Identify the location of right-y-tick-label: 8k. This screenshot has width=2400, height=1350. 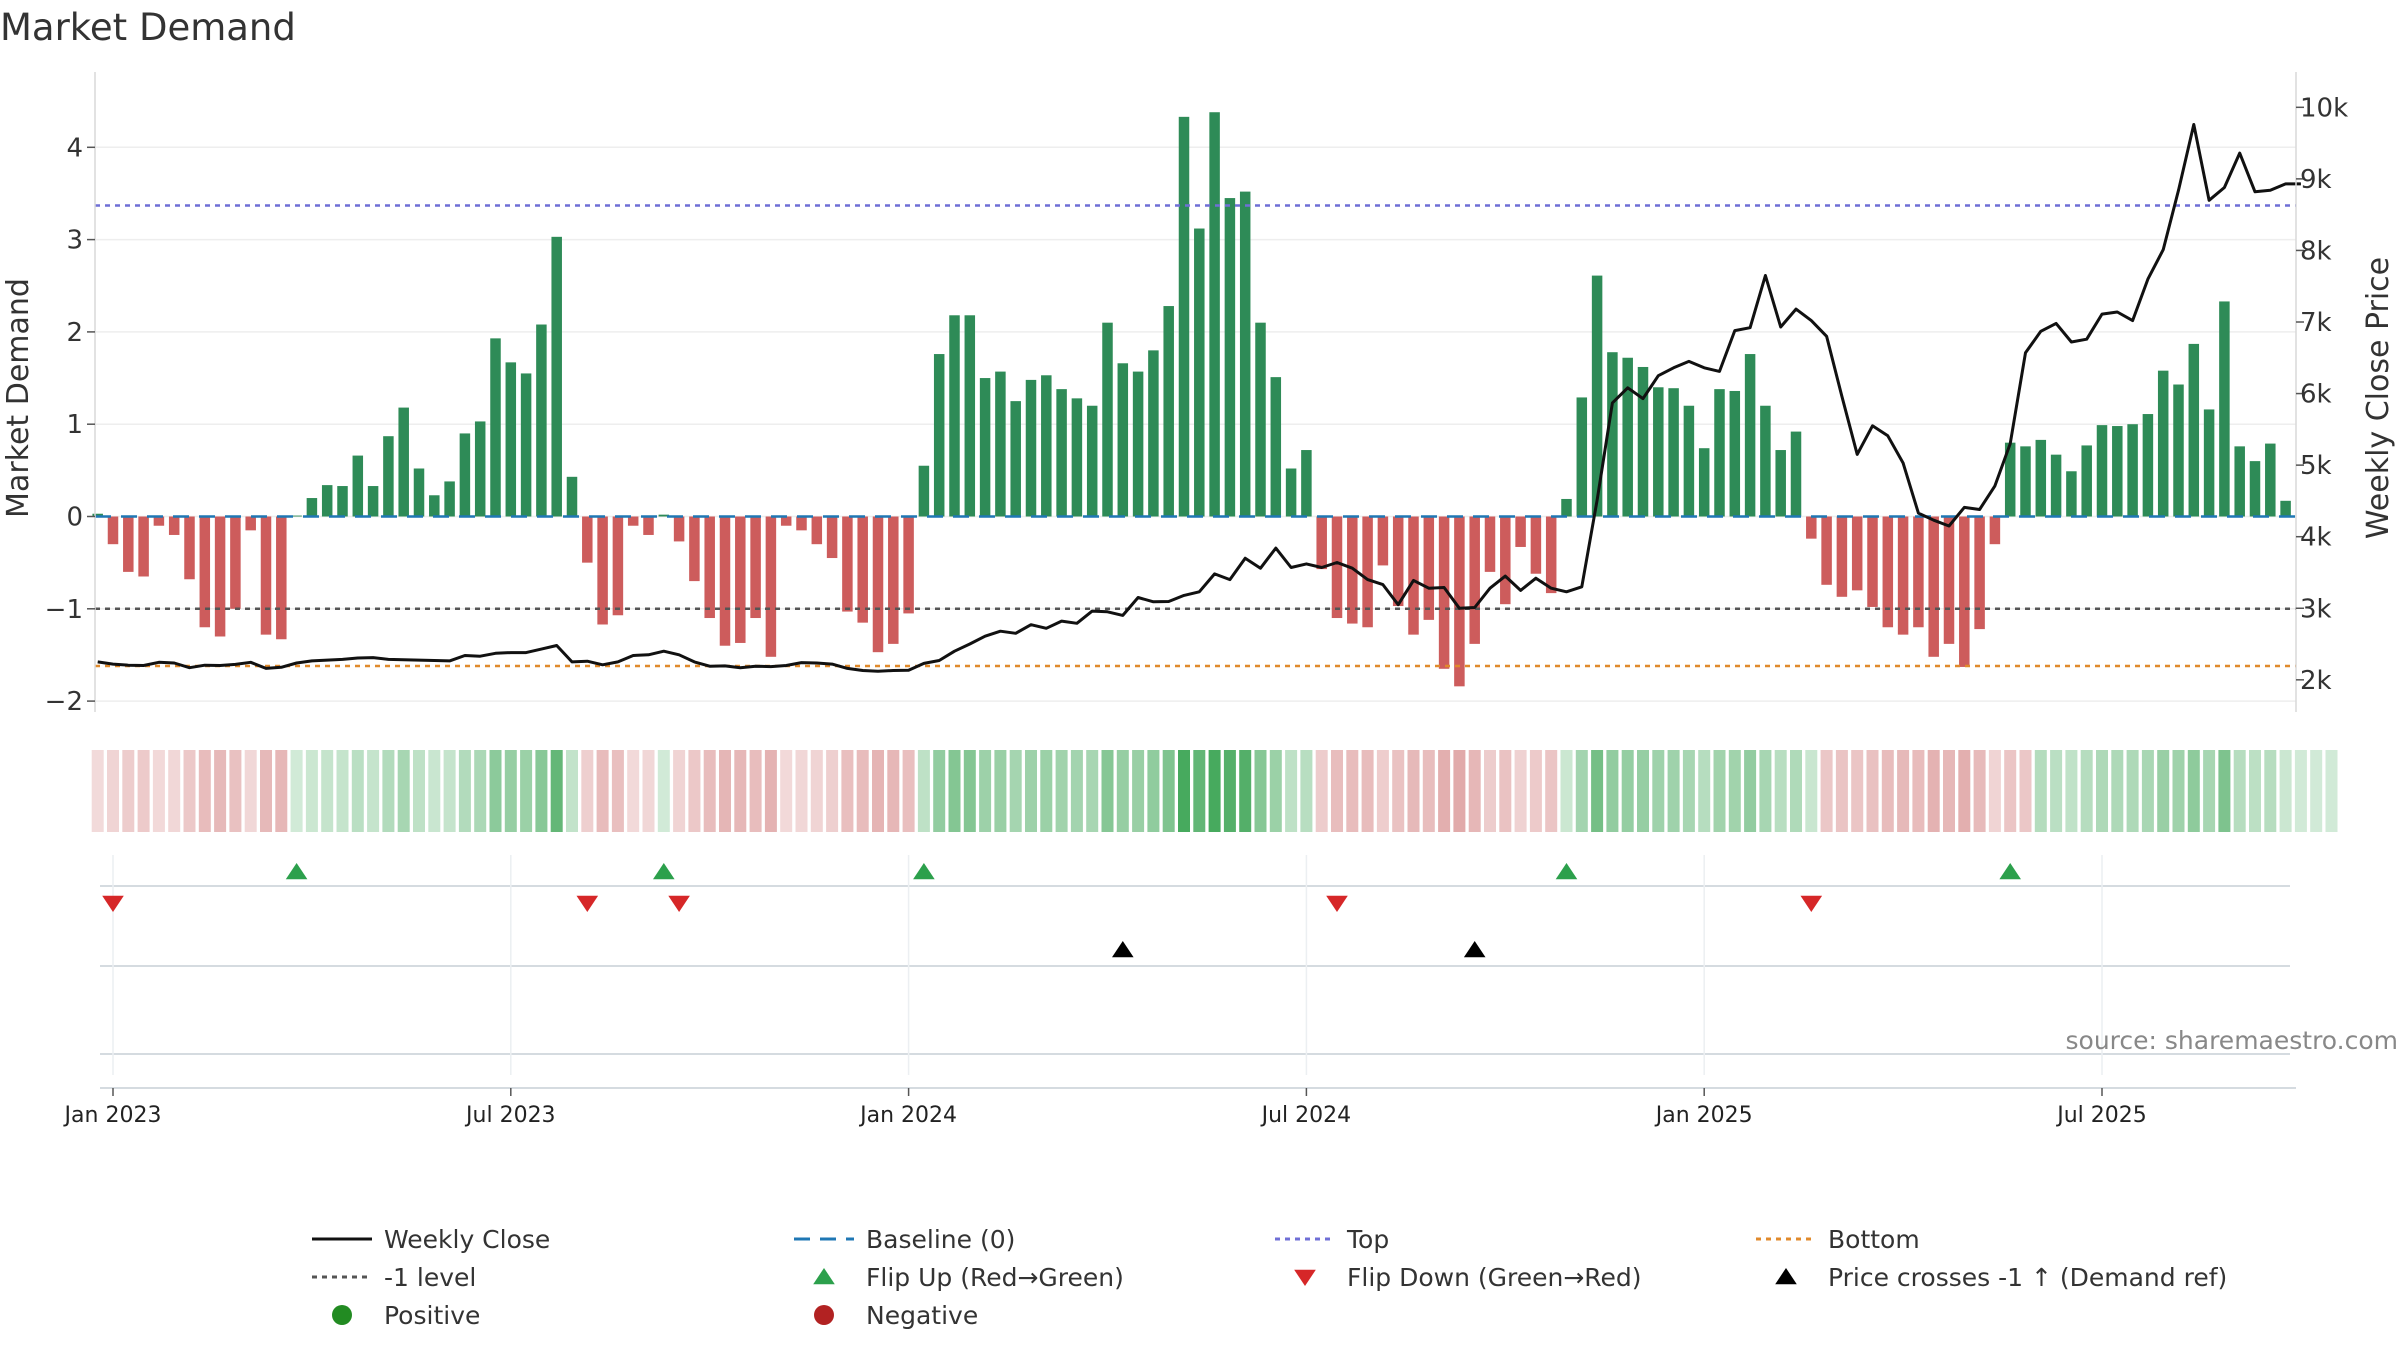
(2316, 251).